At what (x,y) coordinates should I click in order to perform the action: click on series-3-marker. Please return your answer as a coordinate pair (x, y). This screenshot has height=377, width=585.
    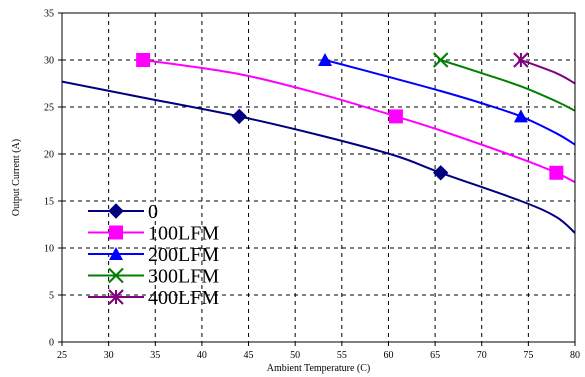
    Looking at the image, I should click on (440, 60).